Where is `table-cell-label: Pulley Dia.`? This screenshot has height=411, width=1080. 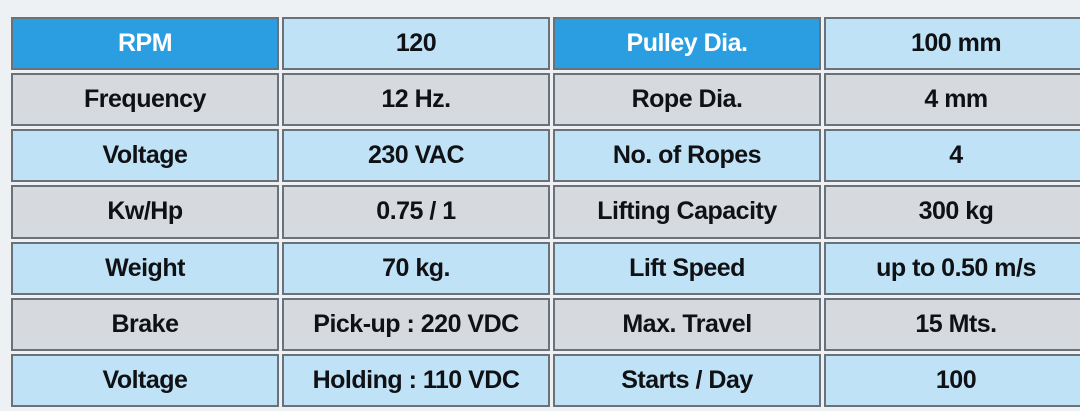
table-cell-label: Pulley Dia. is located at coordinates (687, 44).